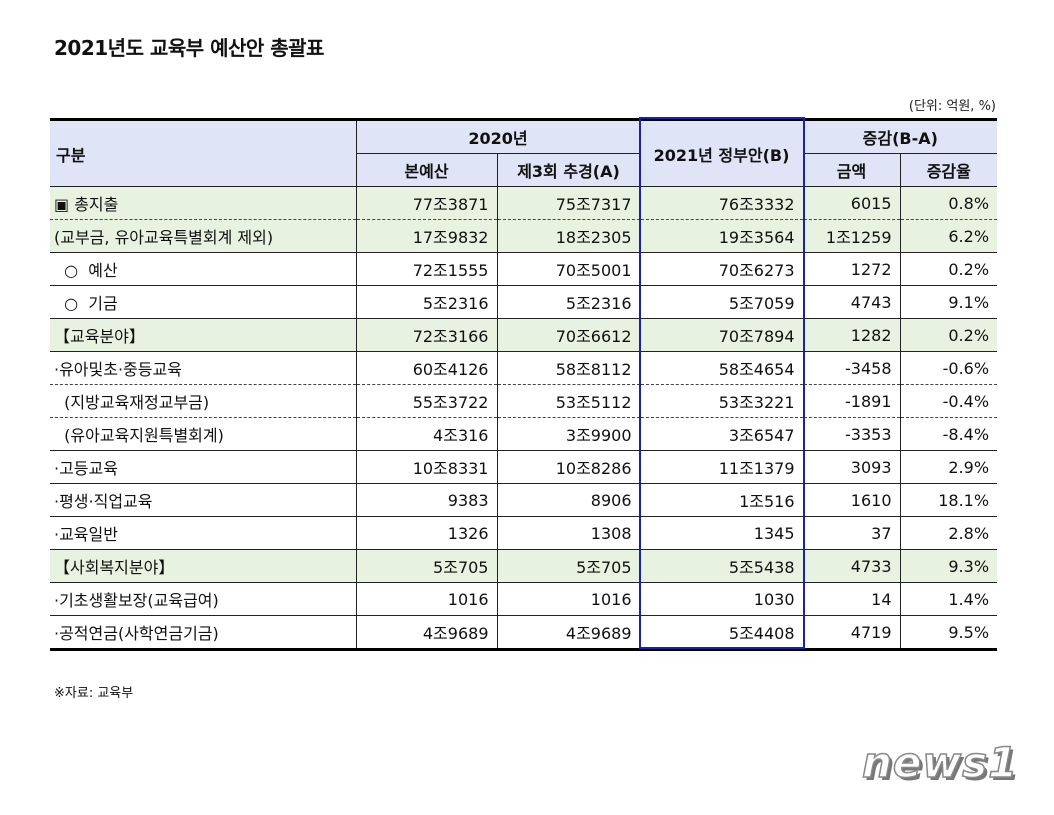 The height and width of the screenshot is (815, 1054). Describe the element at coordinates (851, 335) in the screenshot. I see `cell-amount: 1282` at that location.